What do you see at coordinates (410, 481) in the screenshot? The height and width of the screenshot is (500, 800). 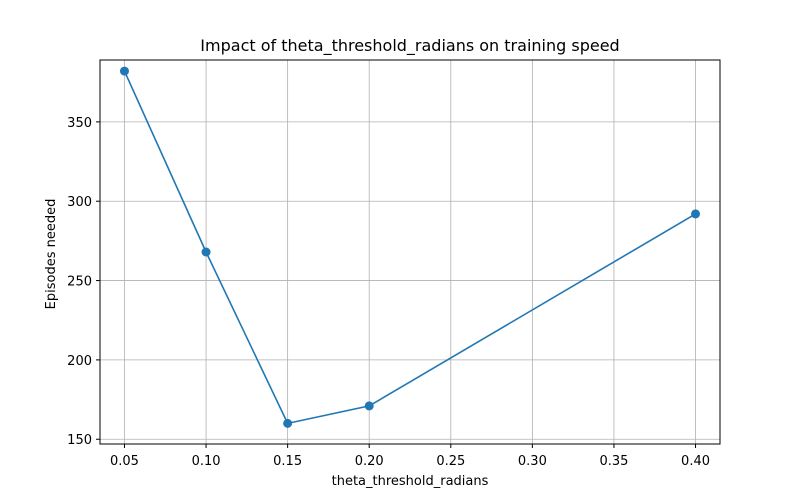 I see `x-axis-label: theta_threshold_radians` at bounding box center [410, 481].